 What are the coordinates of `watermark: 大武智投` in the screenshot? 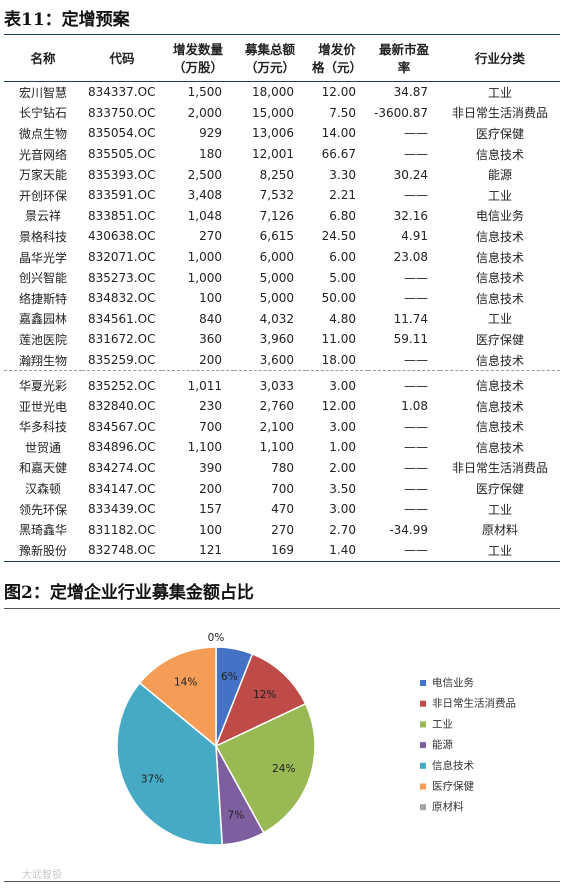 It's located at (42, 875).